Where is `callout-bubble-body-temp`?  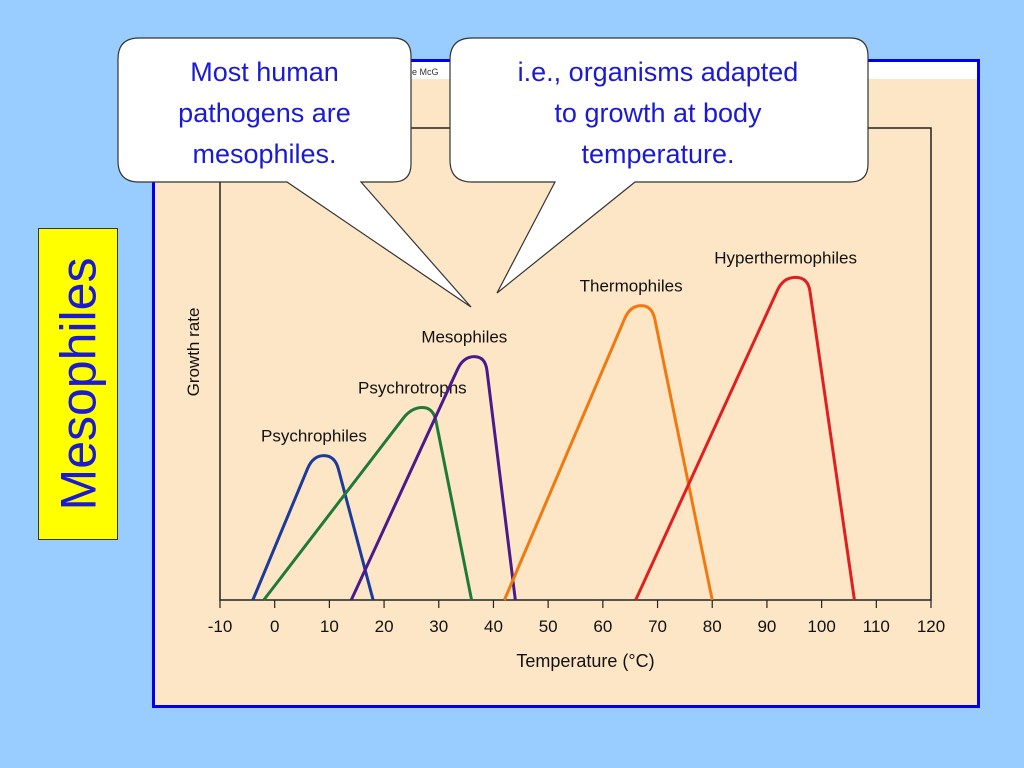 callout-bubble-body-temp is located at coordinates (659, 165).